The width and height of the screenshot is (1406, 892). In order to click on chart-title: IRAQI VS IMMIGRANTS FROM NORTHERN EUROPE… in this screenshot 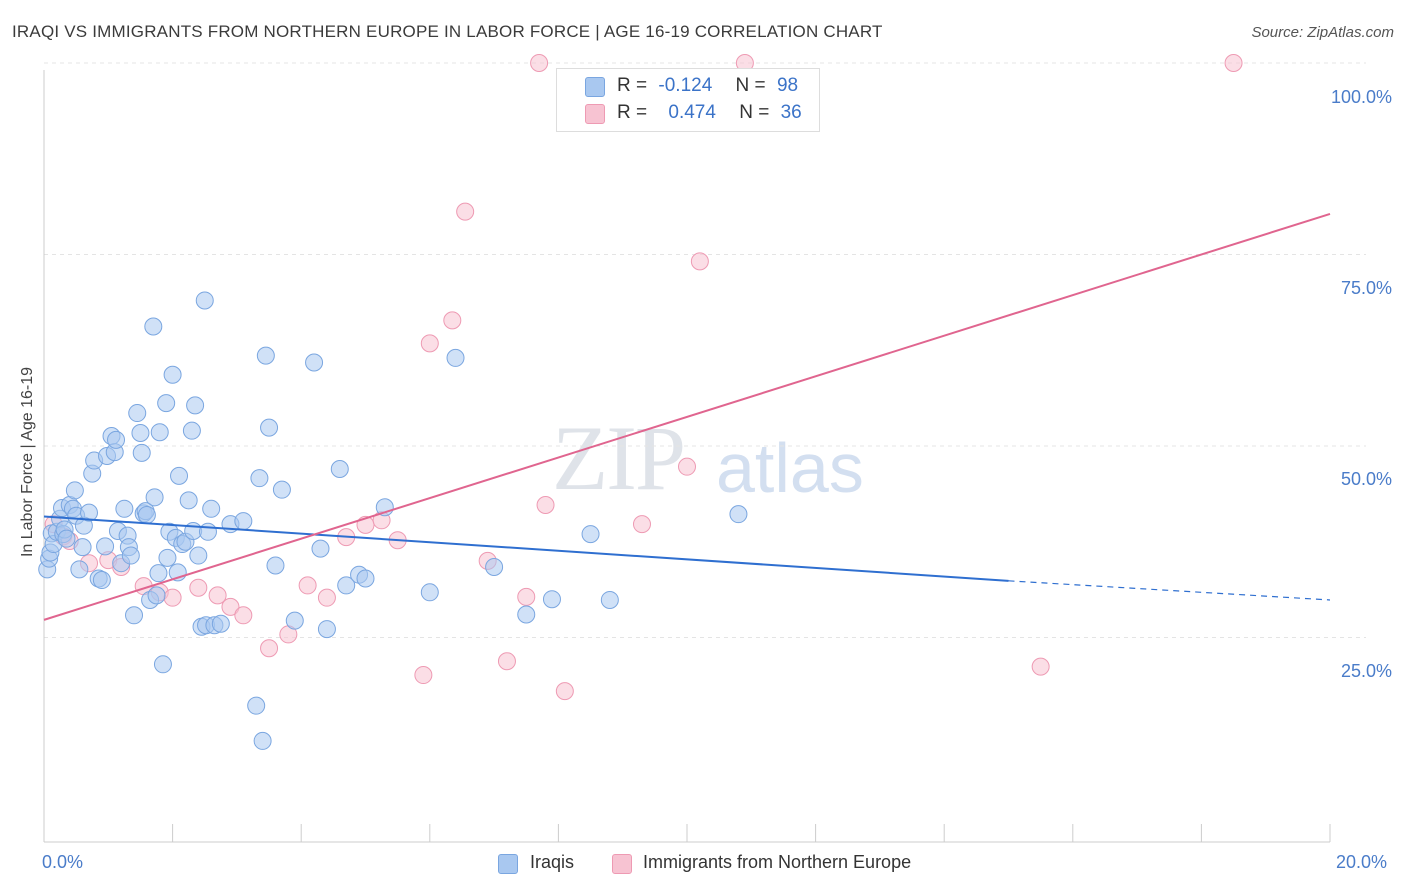, I will do `click(447, 31)`.